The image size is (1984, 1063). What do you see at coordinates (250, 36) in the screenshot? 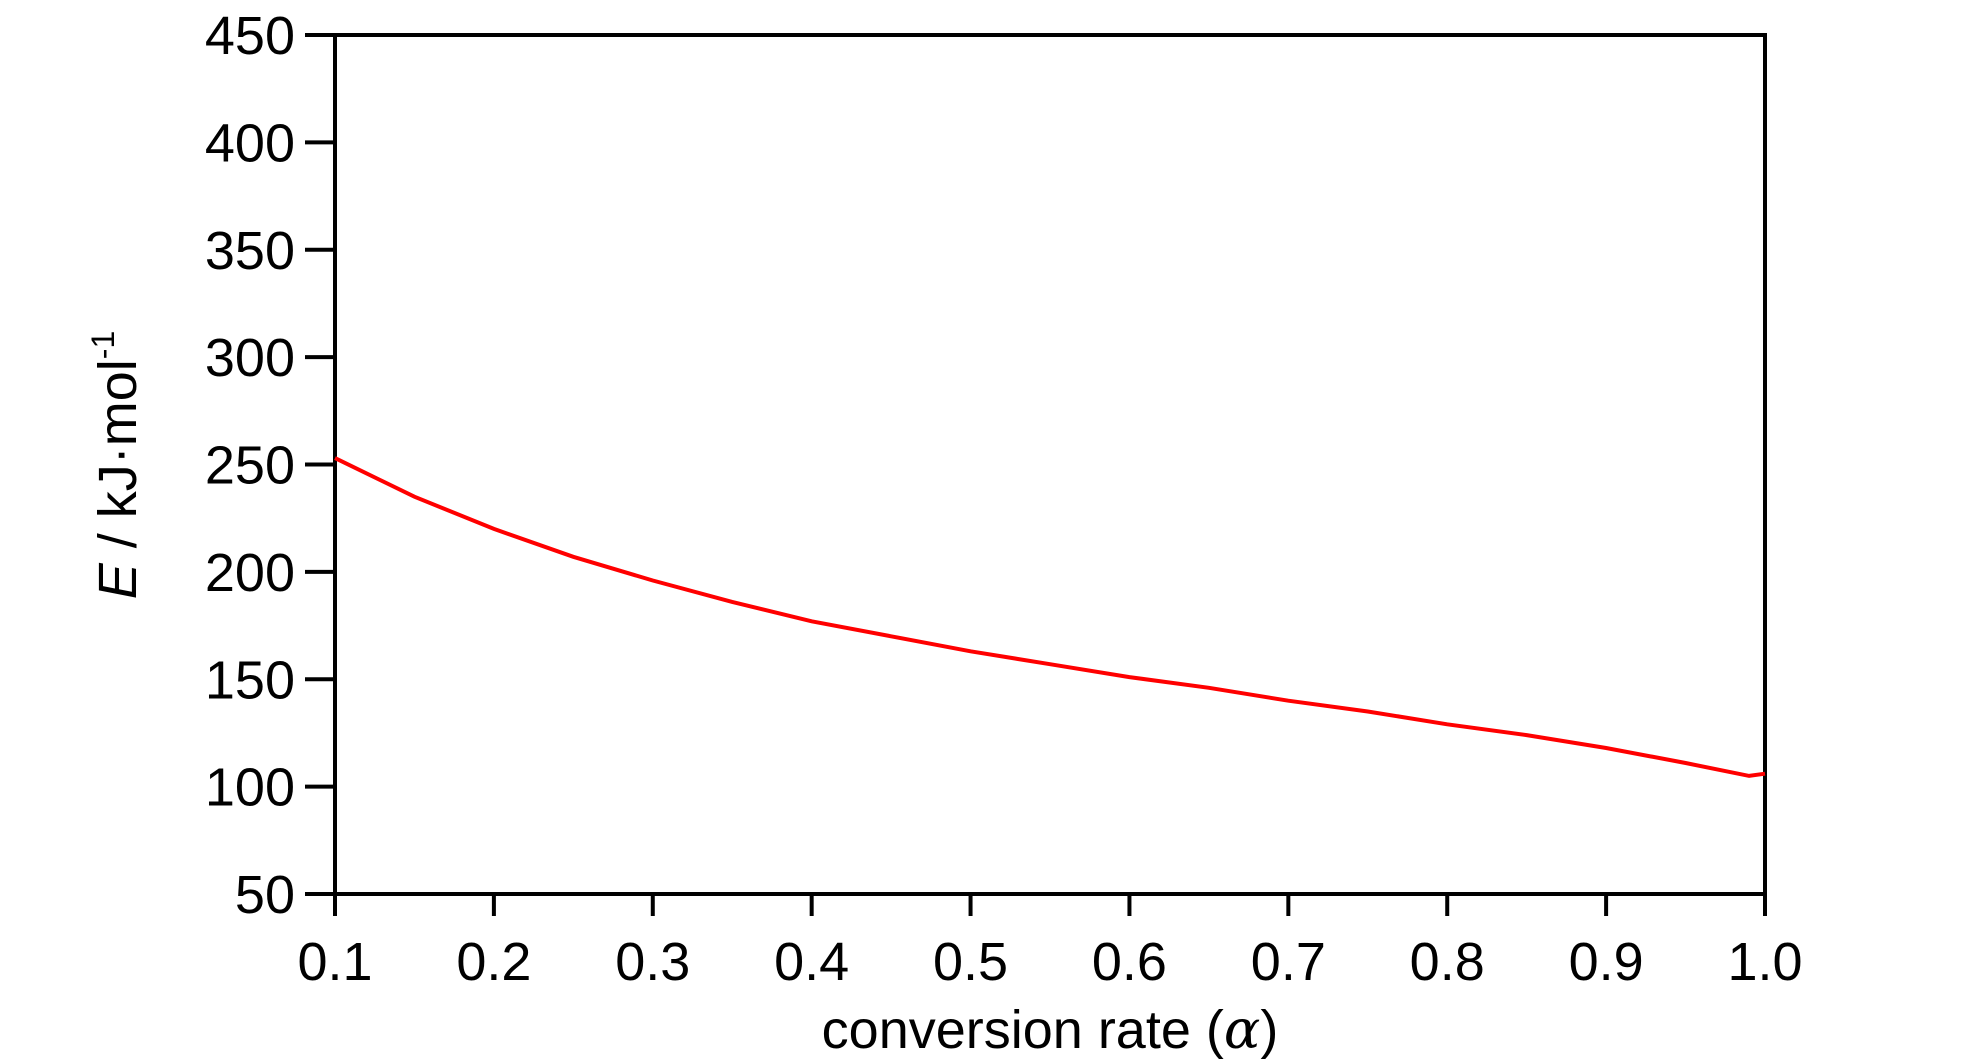
I see `y-tick-label: 450` at bounding box center [250, 36].